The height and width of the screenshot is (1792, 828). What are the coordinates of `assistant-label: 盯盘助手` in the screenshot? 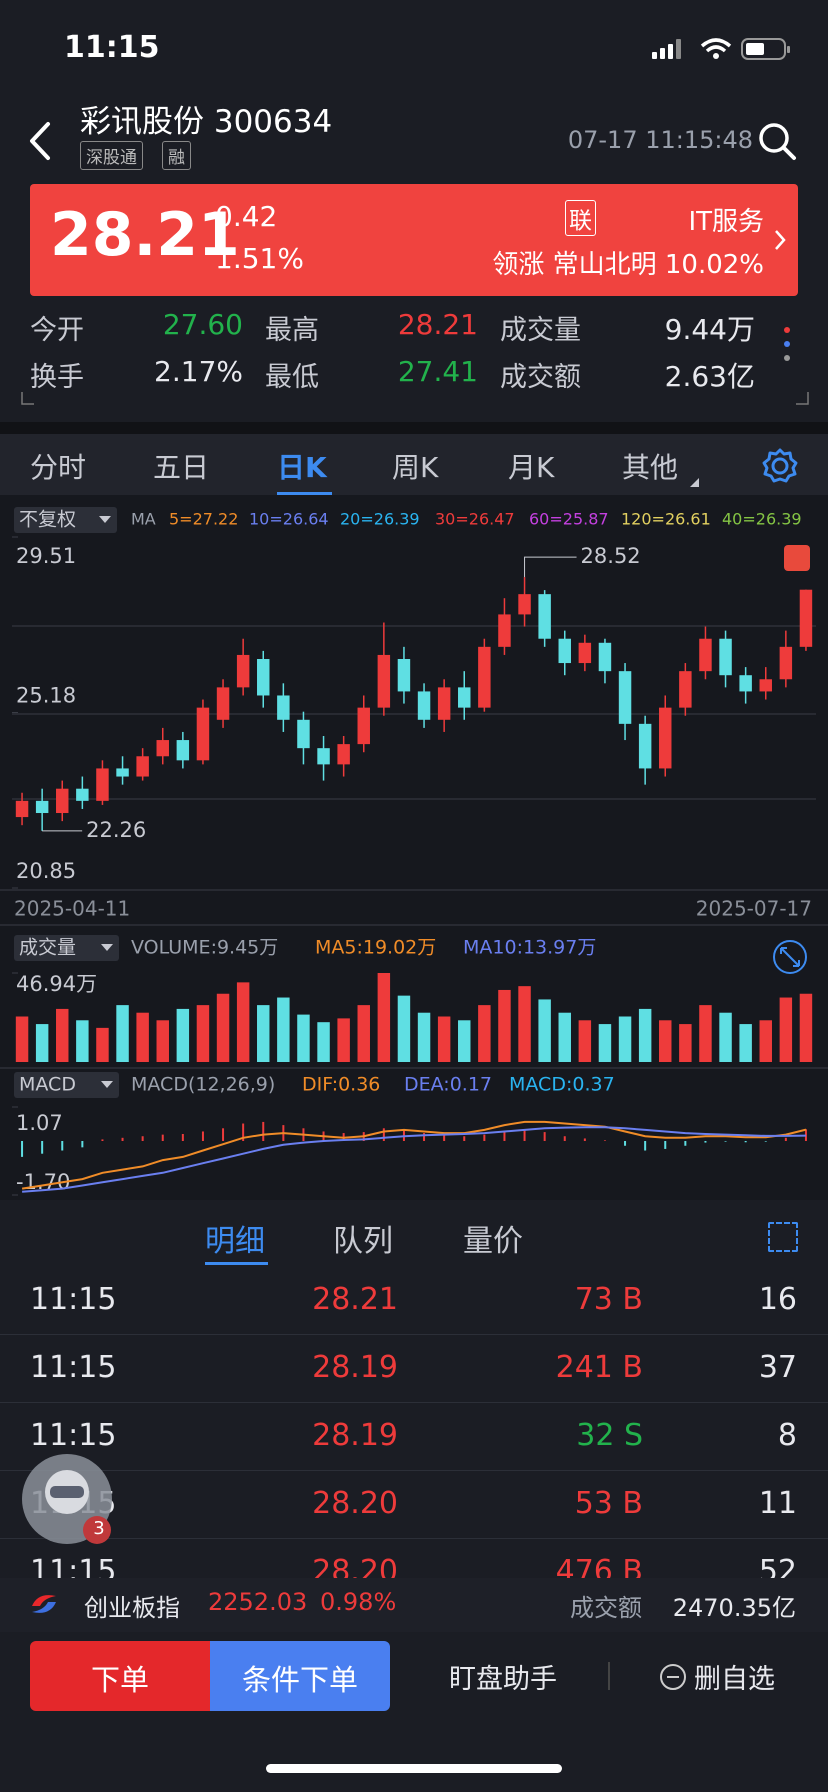 It's located at (503, 1679).